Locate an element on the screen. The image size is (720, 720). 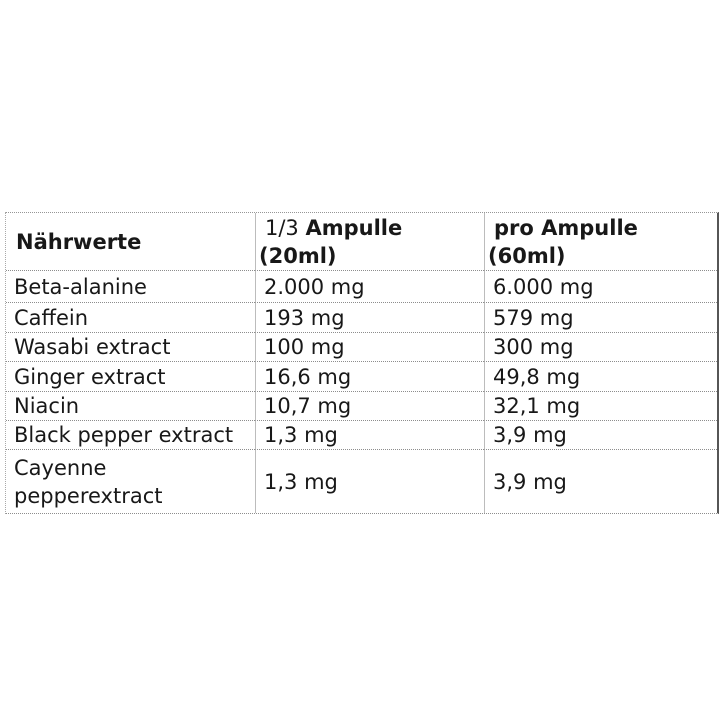
value-20ml-cell: 193 mg is located at coordinates (369, 317).